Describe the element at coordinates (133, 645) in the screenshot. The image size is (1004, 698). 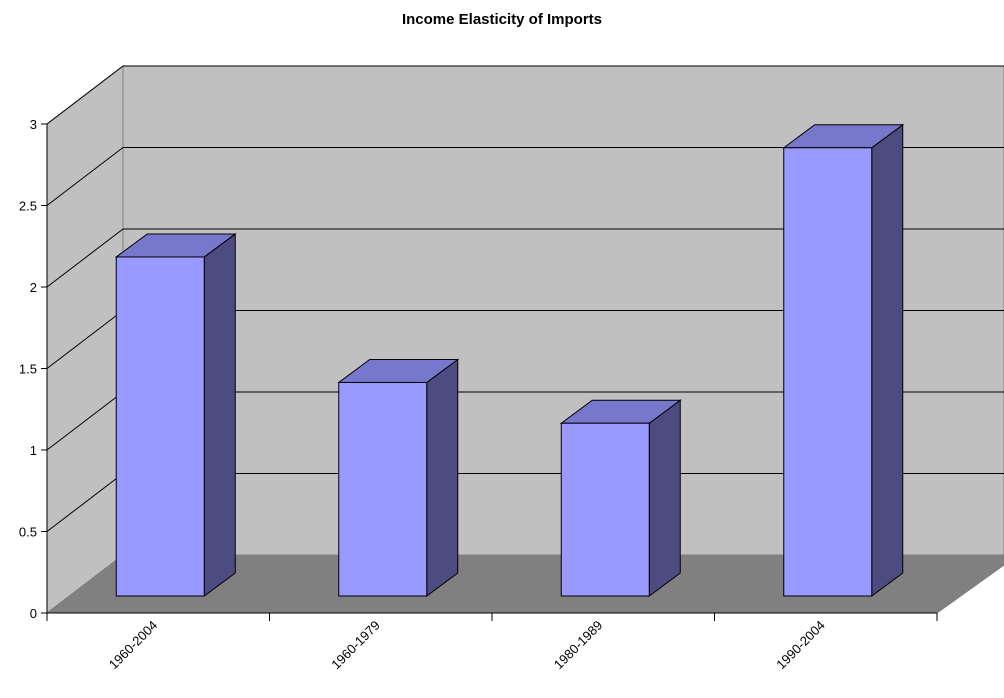
I see `x-tick-label: 1960-2004` at that location.